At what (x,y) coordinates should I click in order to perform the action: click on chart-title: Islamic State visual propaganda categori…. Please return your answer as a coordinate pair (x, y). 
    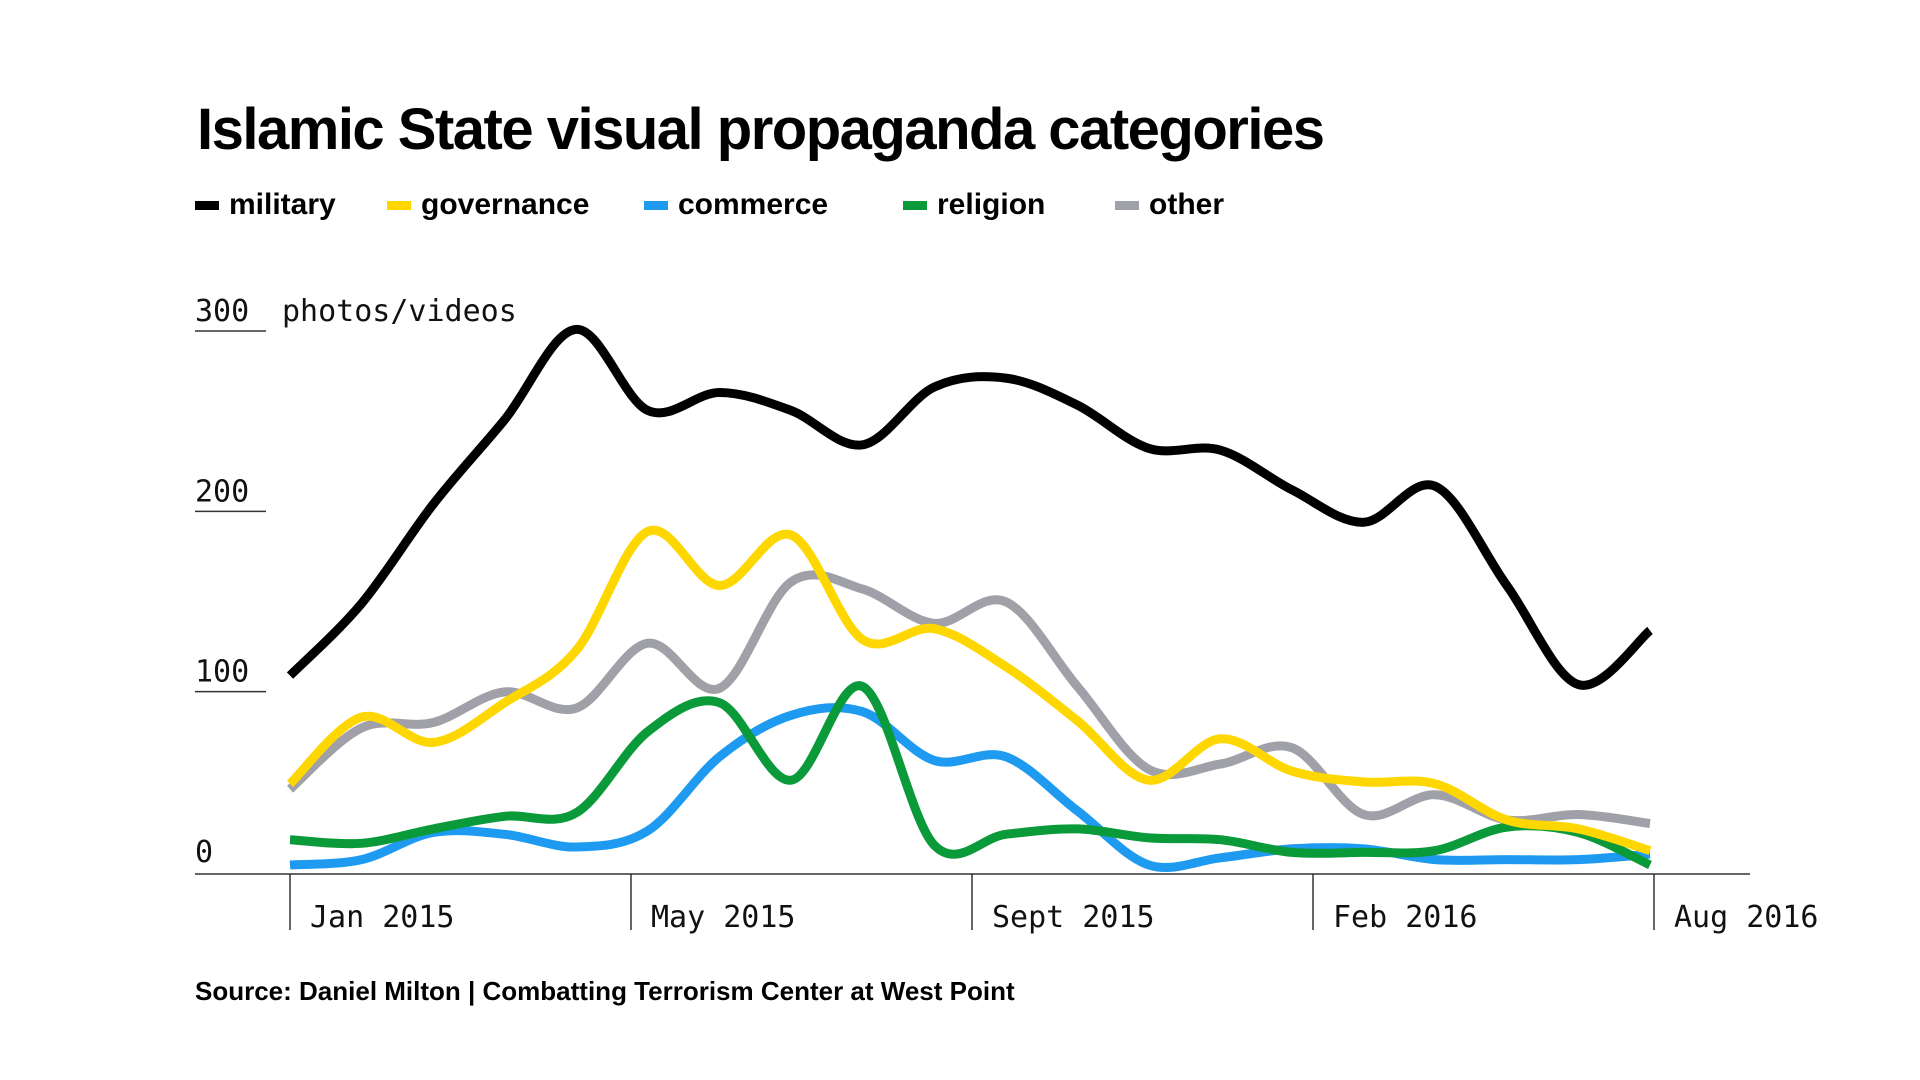
    Looking at the image, I should click on (761, 129).